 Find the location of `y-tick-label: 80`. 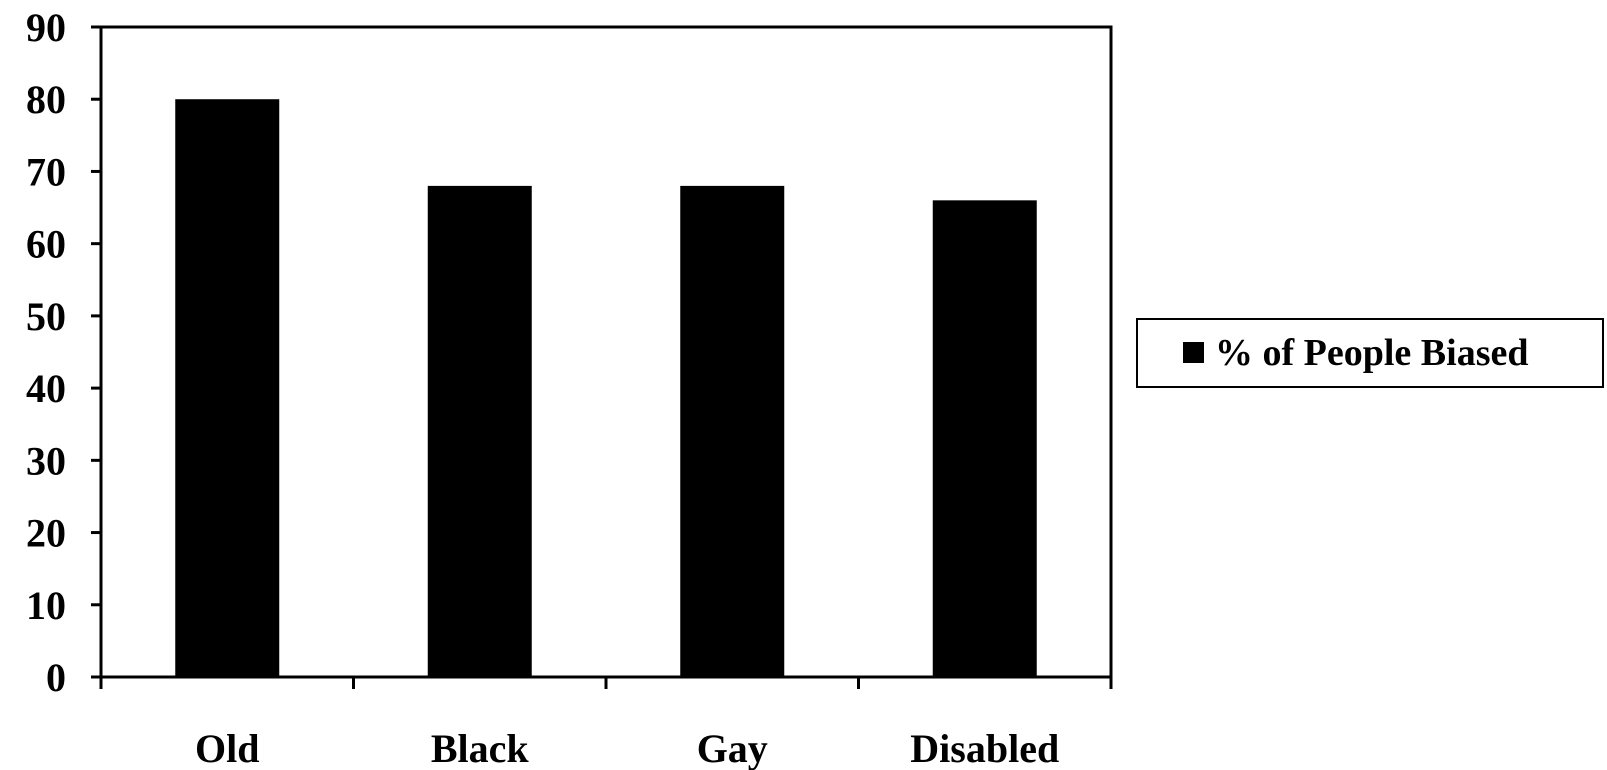

y-tick-label: 80 is located at coordinates (46, 99).